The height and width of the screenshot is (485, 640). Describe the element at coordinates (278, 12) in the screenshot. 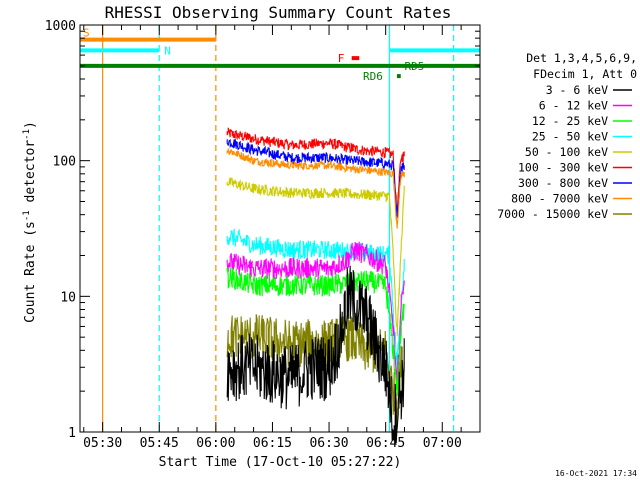

I see `chart-title: RHESSI Observing Summary Count Rates` at that location.